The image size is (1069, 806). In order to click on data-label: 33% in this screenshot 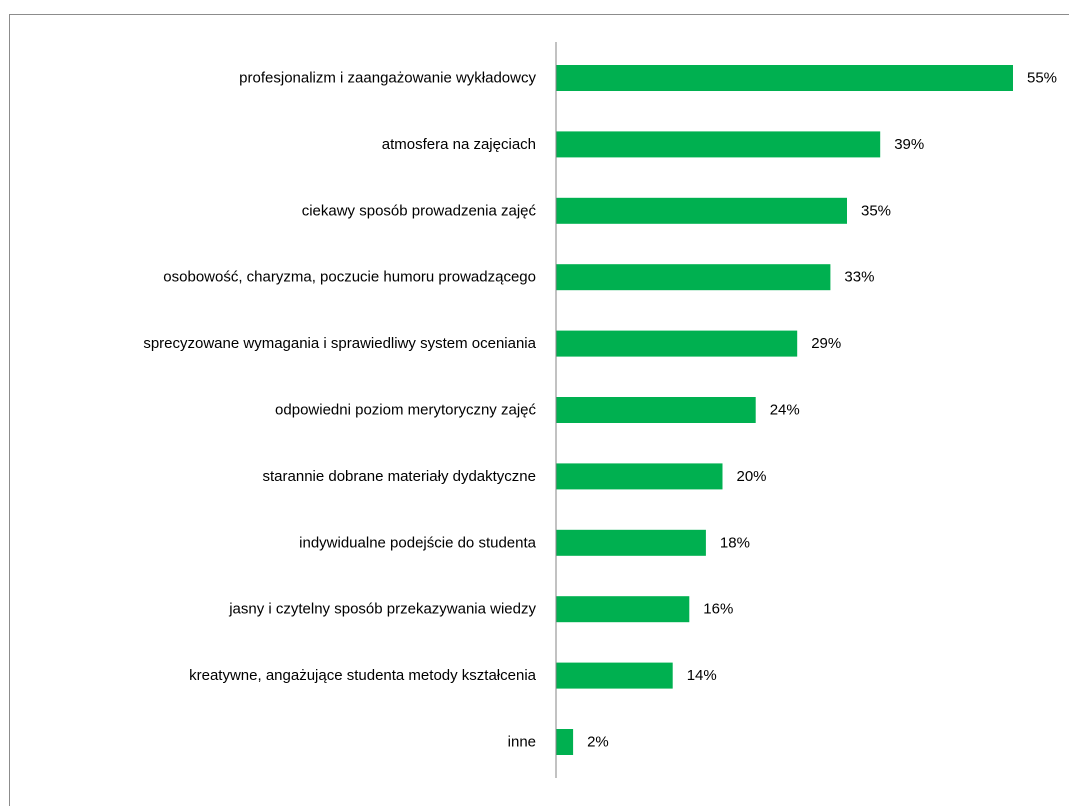, I will do `click(859, 277)`.